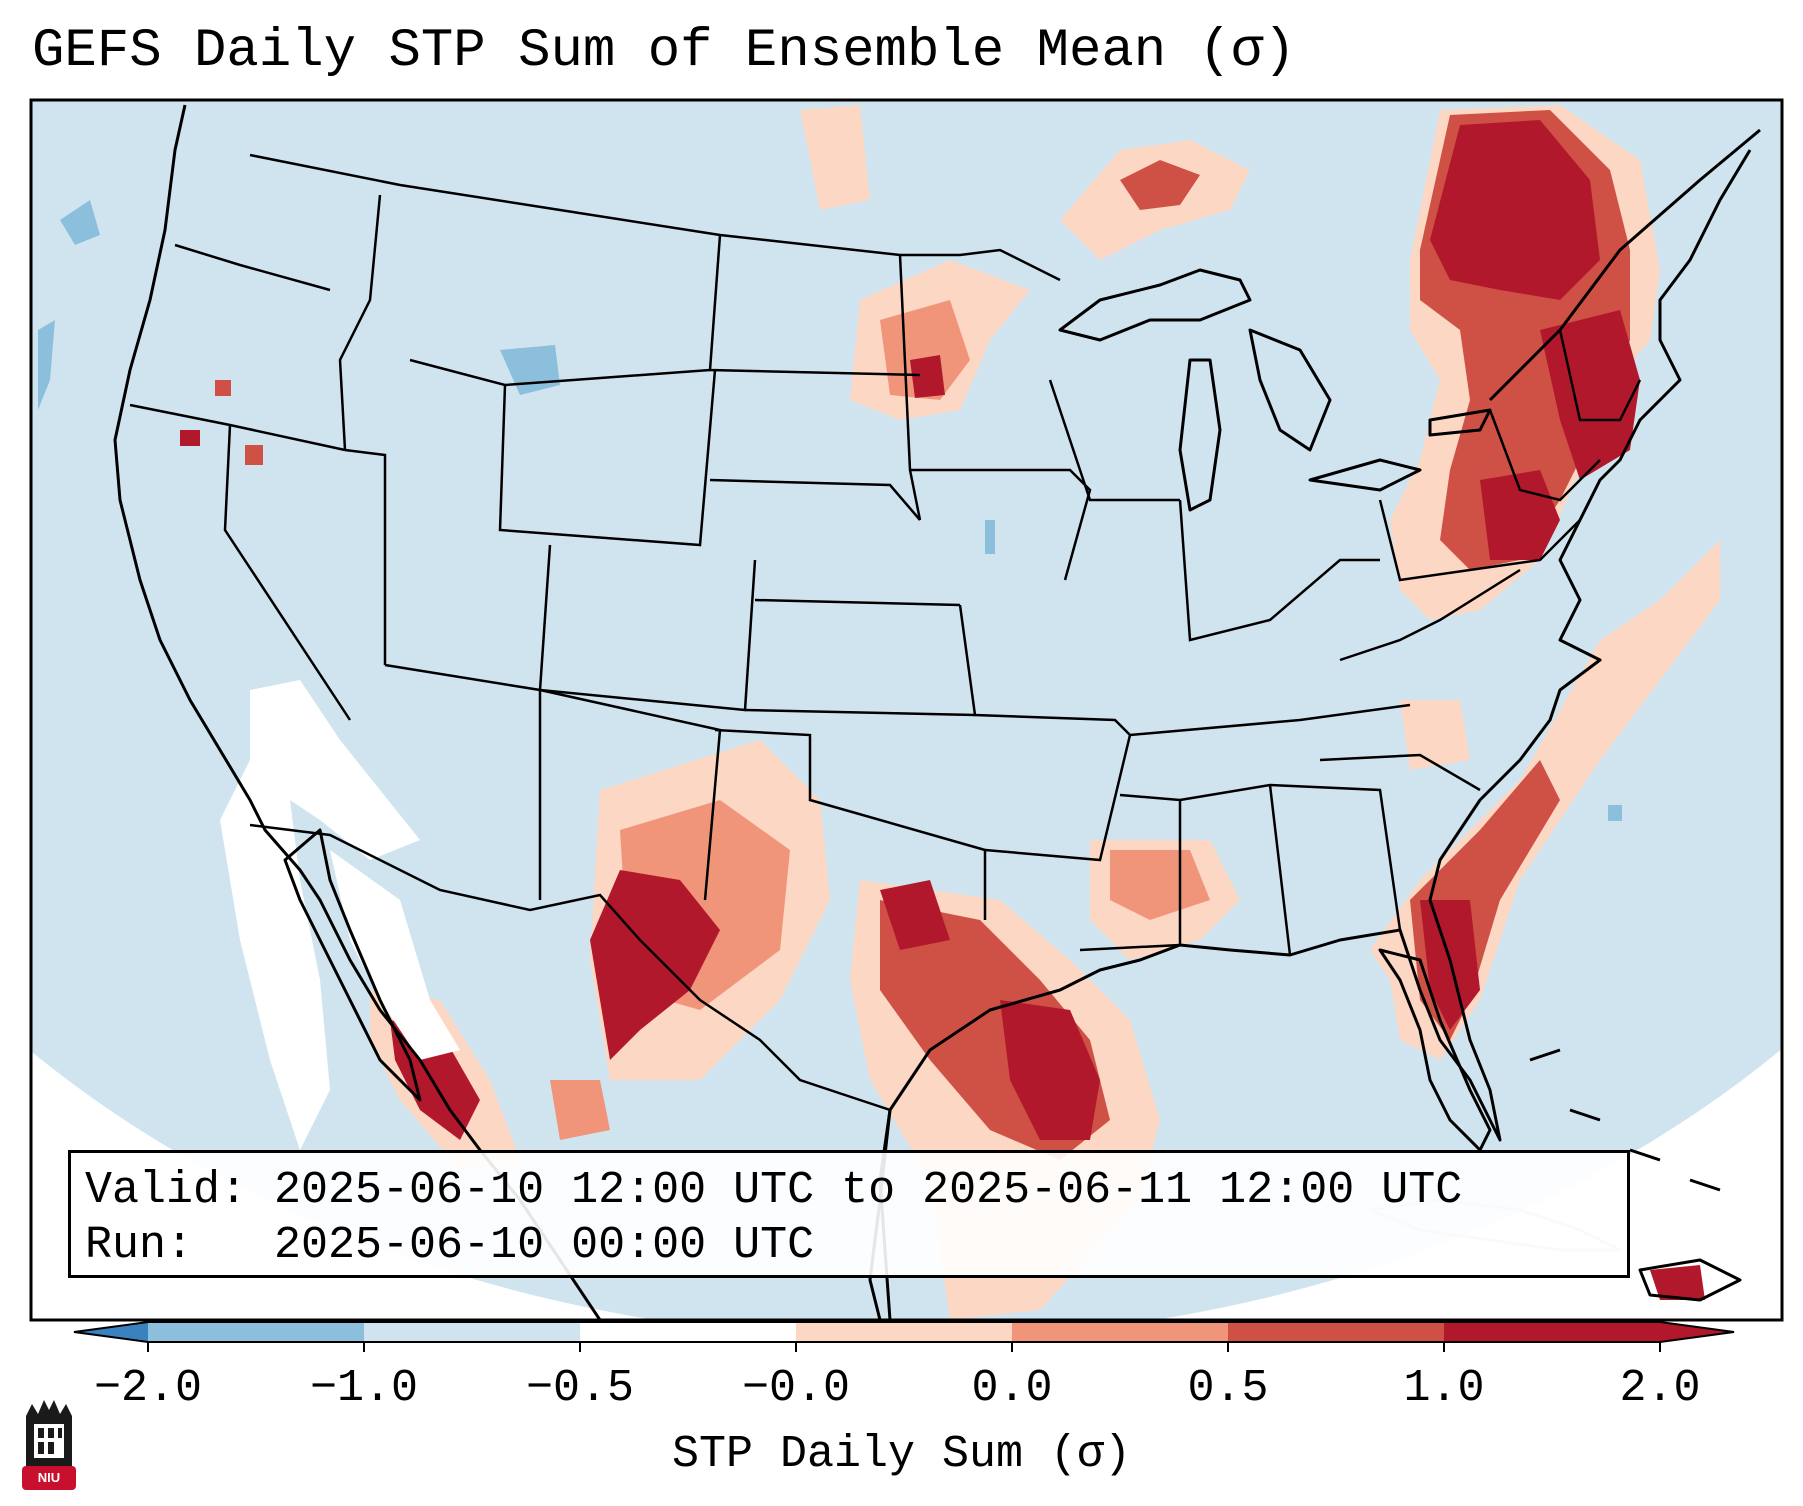 The image size is (1803, 1506). Describe the element at coordinates (1280, 870) in the screenshot. I see `border-al` at that location.